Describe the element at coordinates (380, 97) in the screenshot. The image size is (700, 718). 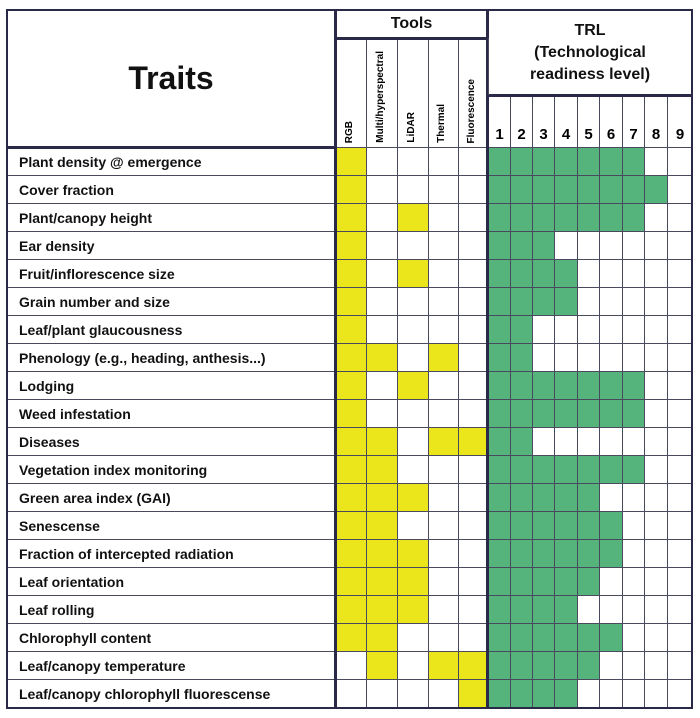
I see `tool-label: Multi/hyperspectral` at that location.